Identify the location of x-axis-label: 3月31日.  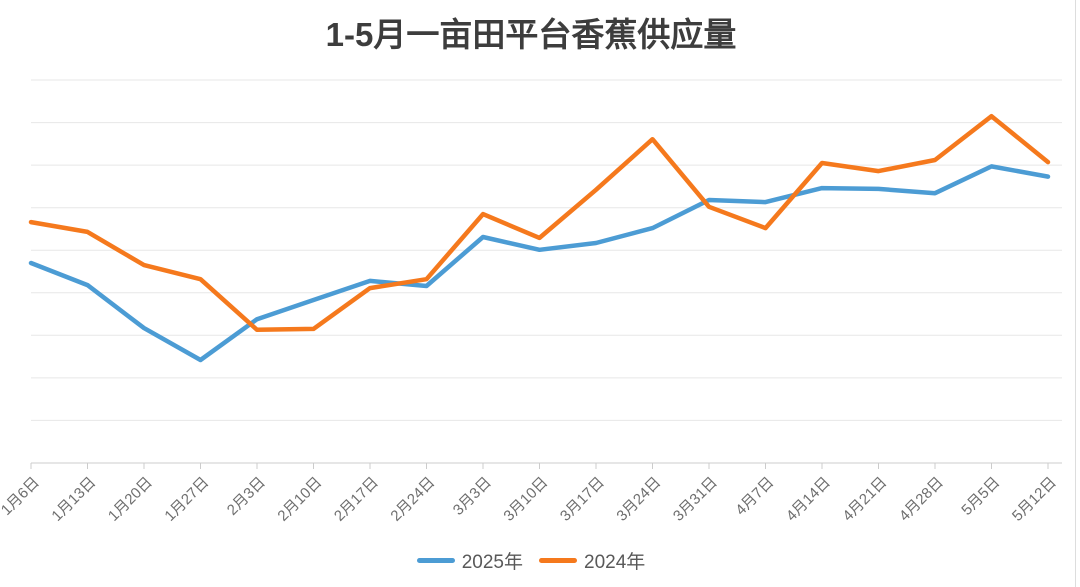
(695, 499).